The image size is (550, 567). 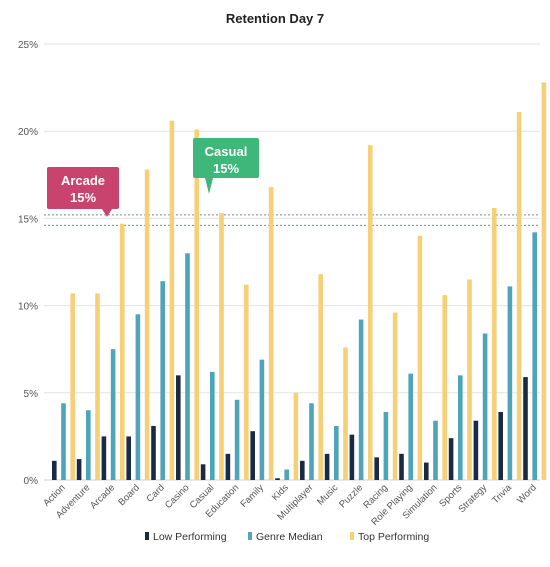 What do you see at coordinates (451, 459) in the screenshot?
I see `bar-low-performing-sports` at bounding box center [451, 459].